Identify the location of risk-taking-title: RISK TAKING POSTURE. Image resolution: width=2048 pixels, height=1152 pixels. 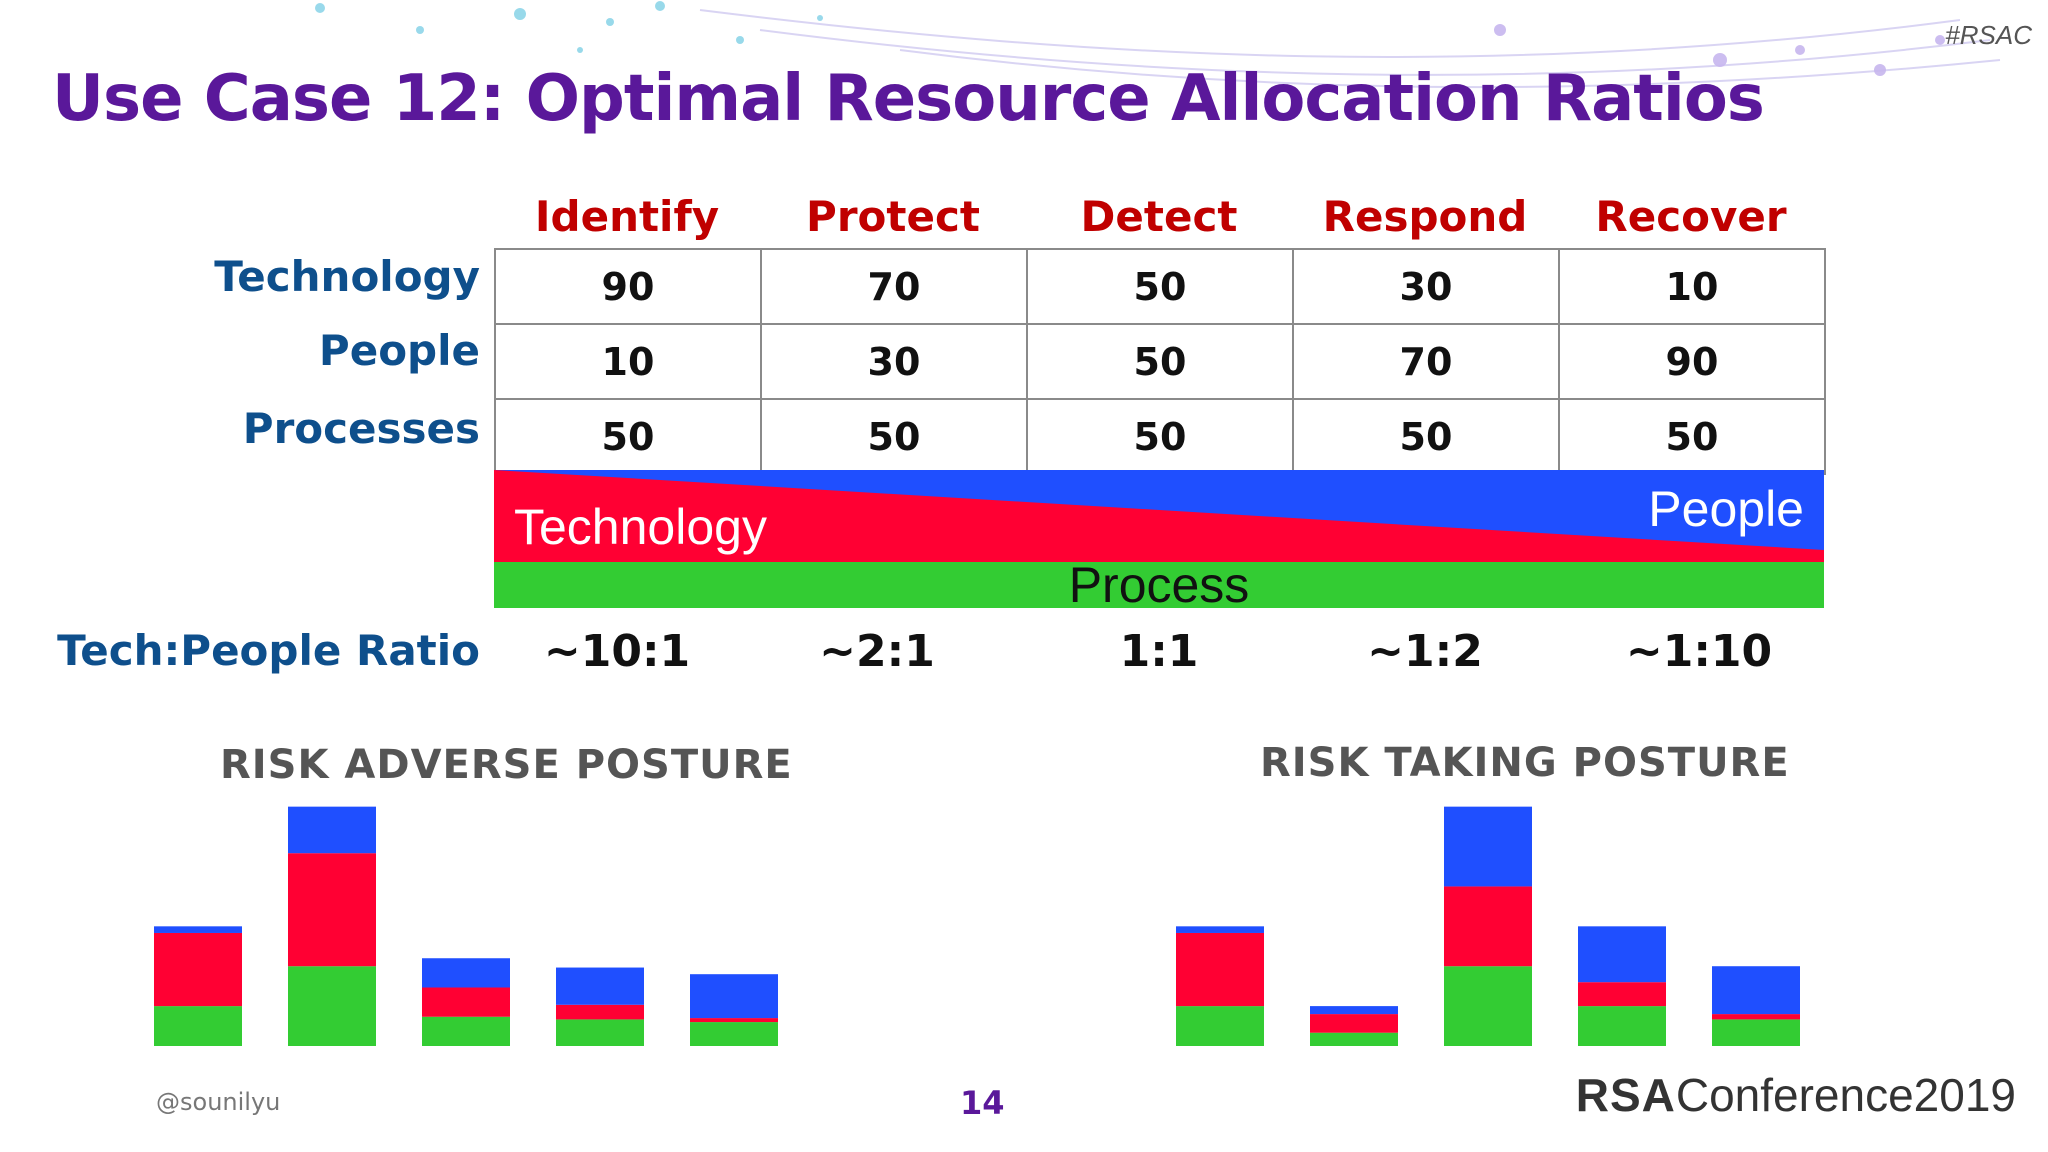
(1525, 763).